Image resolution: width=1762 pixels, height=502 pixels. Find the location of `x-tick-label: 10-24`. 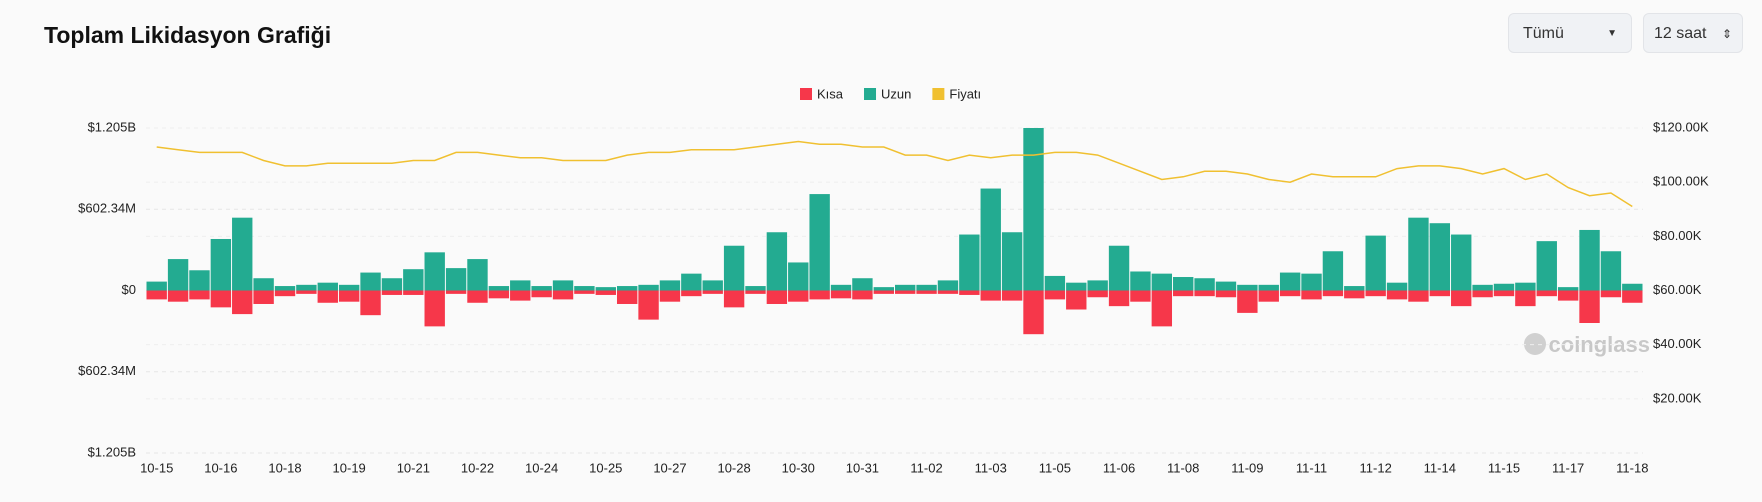

x-tick-label: 10-24 is located at coordinates (541, 467).